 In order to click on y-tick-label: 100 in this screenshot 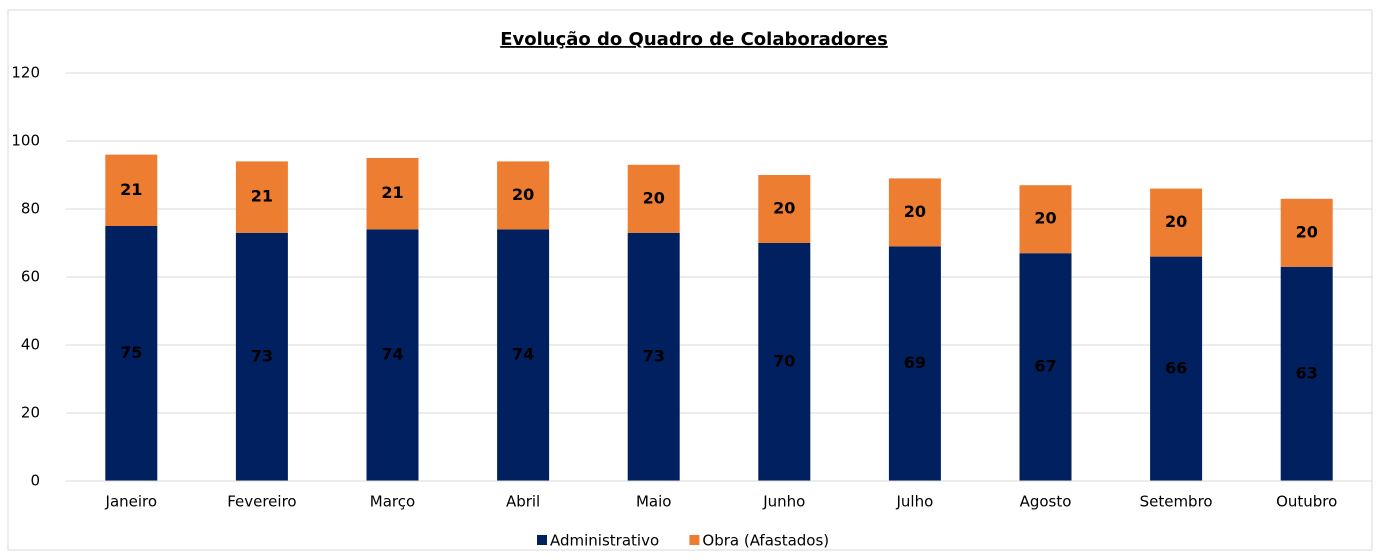, I will do `click(25, 141)`.